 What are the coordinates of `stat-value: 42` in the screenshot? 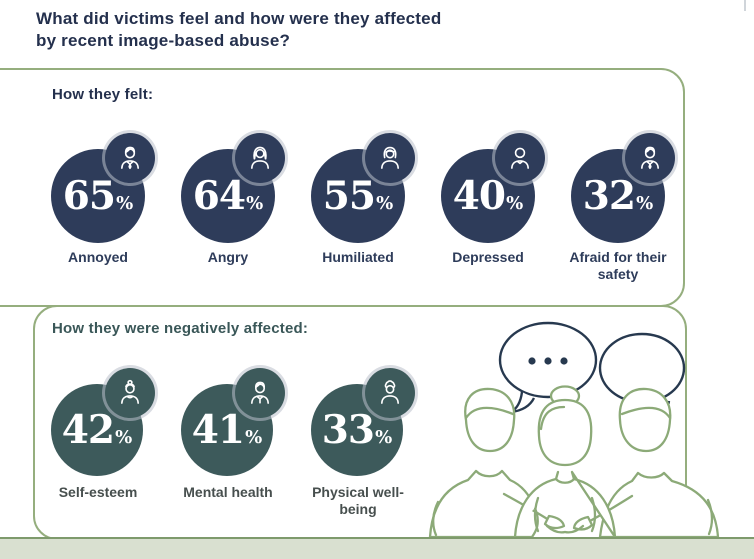 It's located at (88, 429).